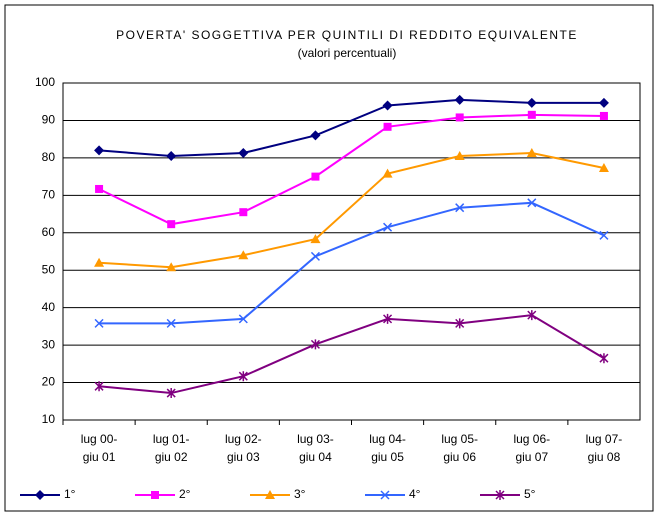  I want to click on y-tick-label: 80, so click(49, 157).